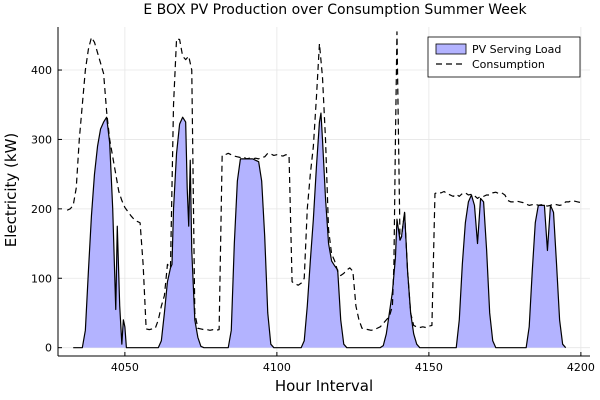 This screenshot has width=600, height=400. I want to click on x-tick-label: 4200, so click(581, 367).